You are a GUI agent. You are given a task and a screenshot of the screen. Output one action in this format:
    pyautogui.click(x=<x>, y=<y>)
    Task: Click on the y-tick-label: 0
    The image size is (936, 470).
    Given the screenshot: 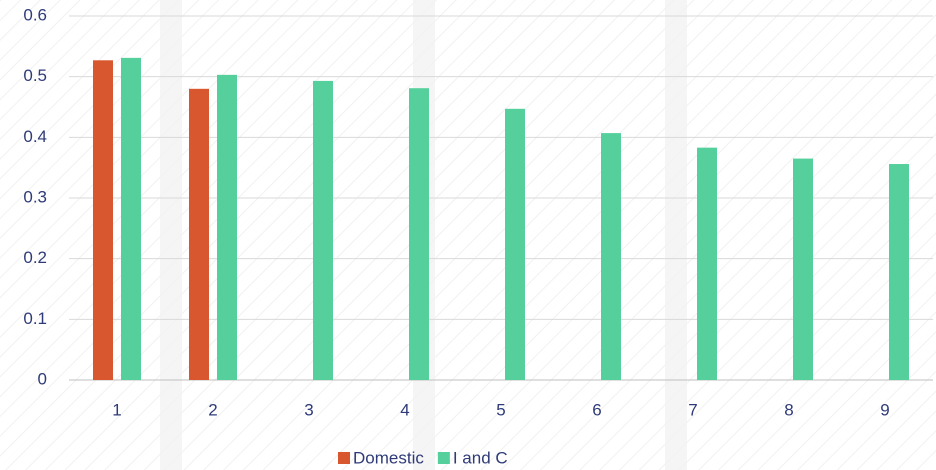 What is the action you would take?
    pyautogui.click(x=42, y=378)
    